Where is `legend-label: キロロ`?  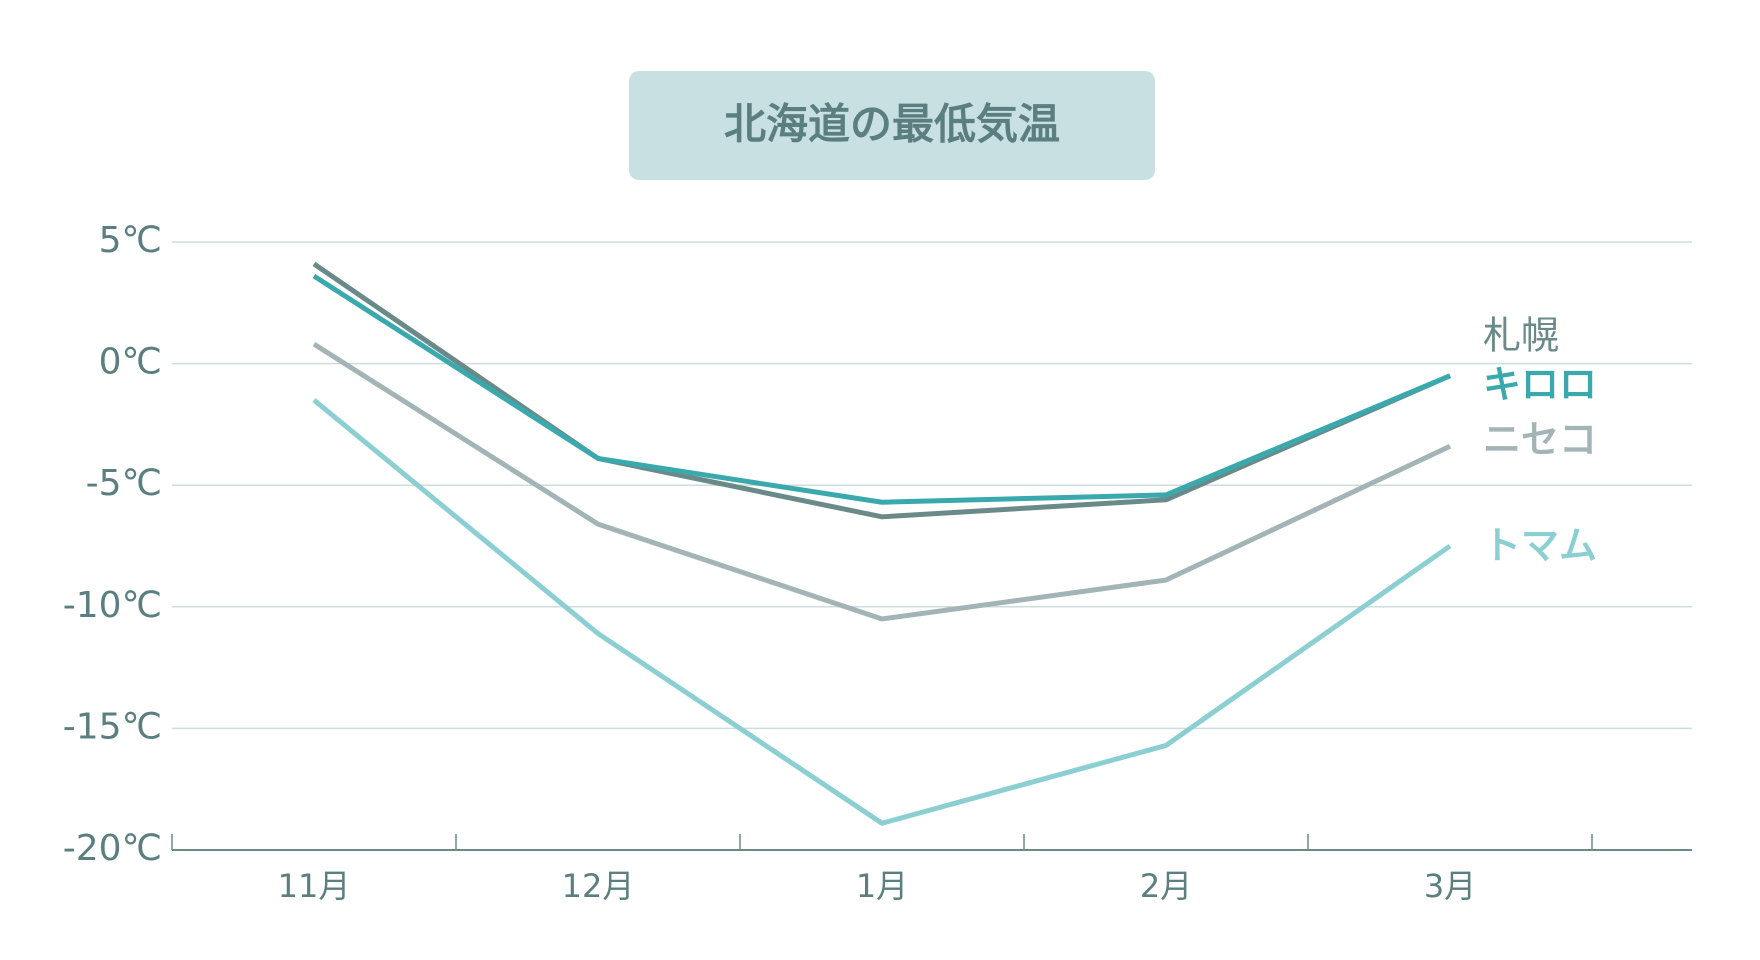
legend-label: キロロ is located at coordinates (1540, 385).